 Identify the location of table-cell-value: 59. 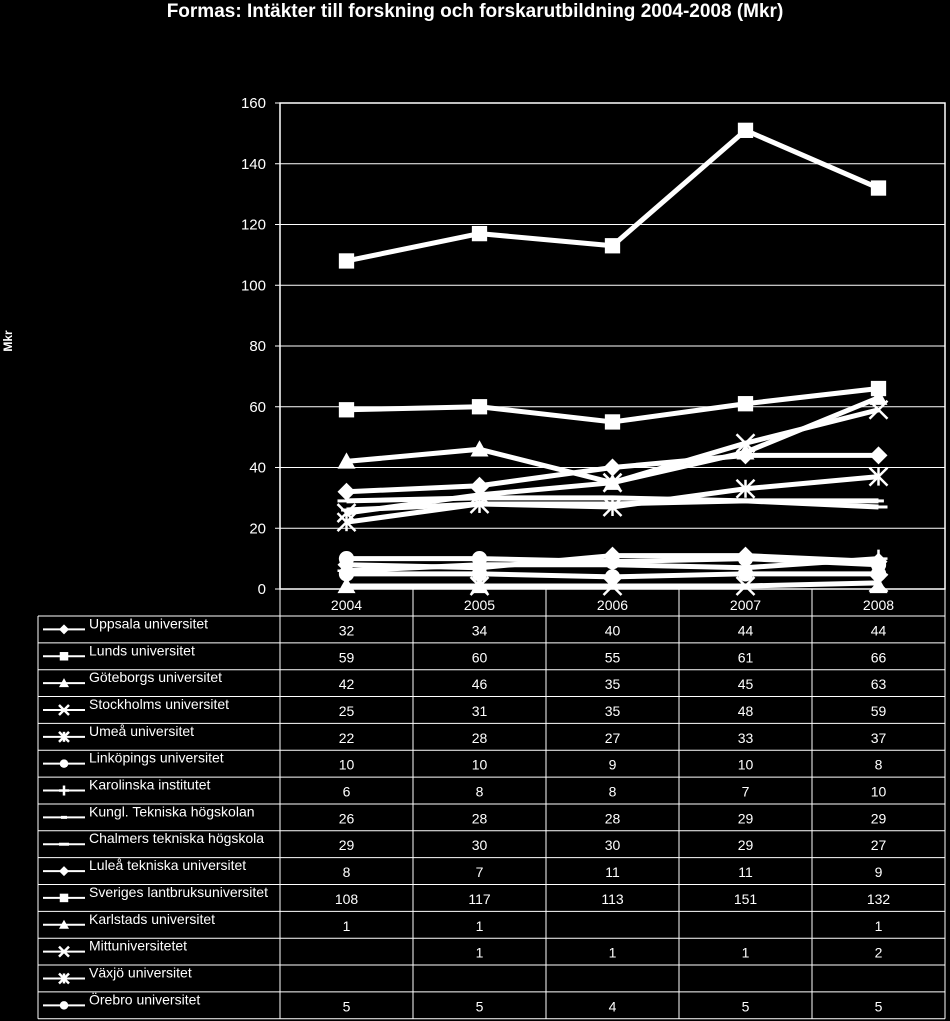
(347, 657).